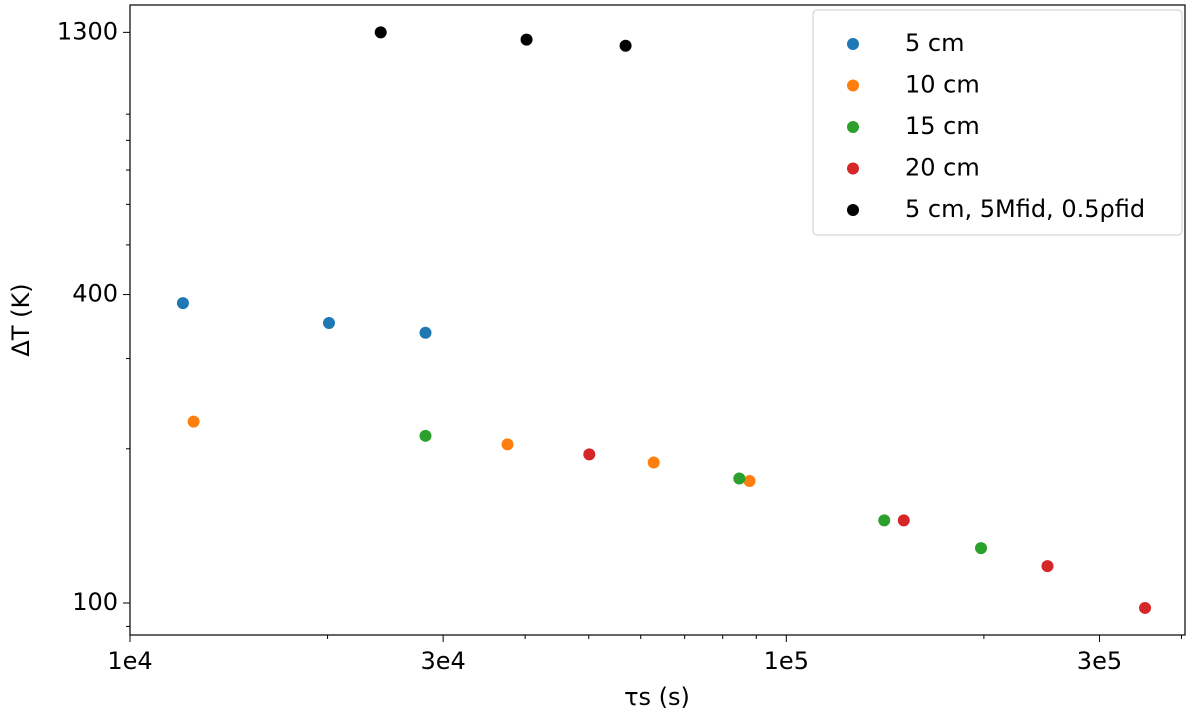 The height and width of the screenshot is (718, 1200). I want to click on x-tick-label: 3e4, so click(442, 661).